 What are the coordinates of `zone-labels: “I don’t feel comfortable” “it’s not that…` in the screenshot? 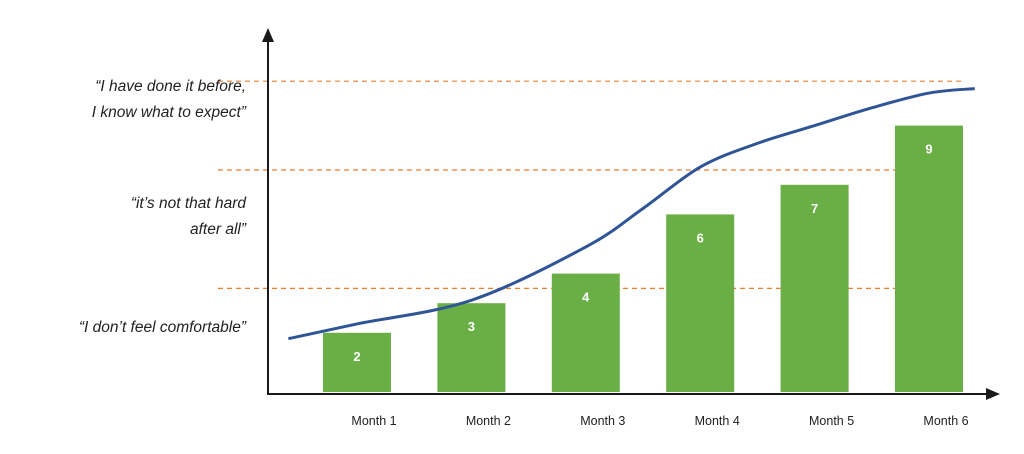 It's located at (163, 207).